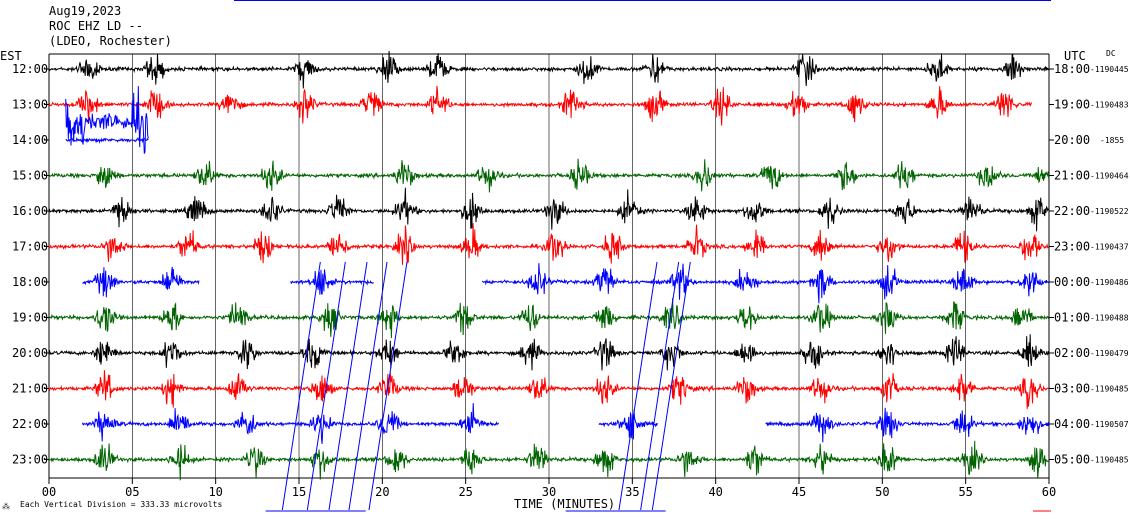 The image size is (1130, 519). Describe the element at coordinates (564, 504) in the screenshot. I see `x-axis-title: TIME (MINUTES)` at that location.